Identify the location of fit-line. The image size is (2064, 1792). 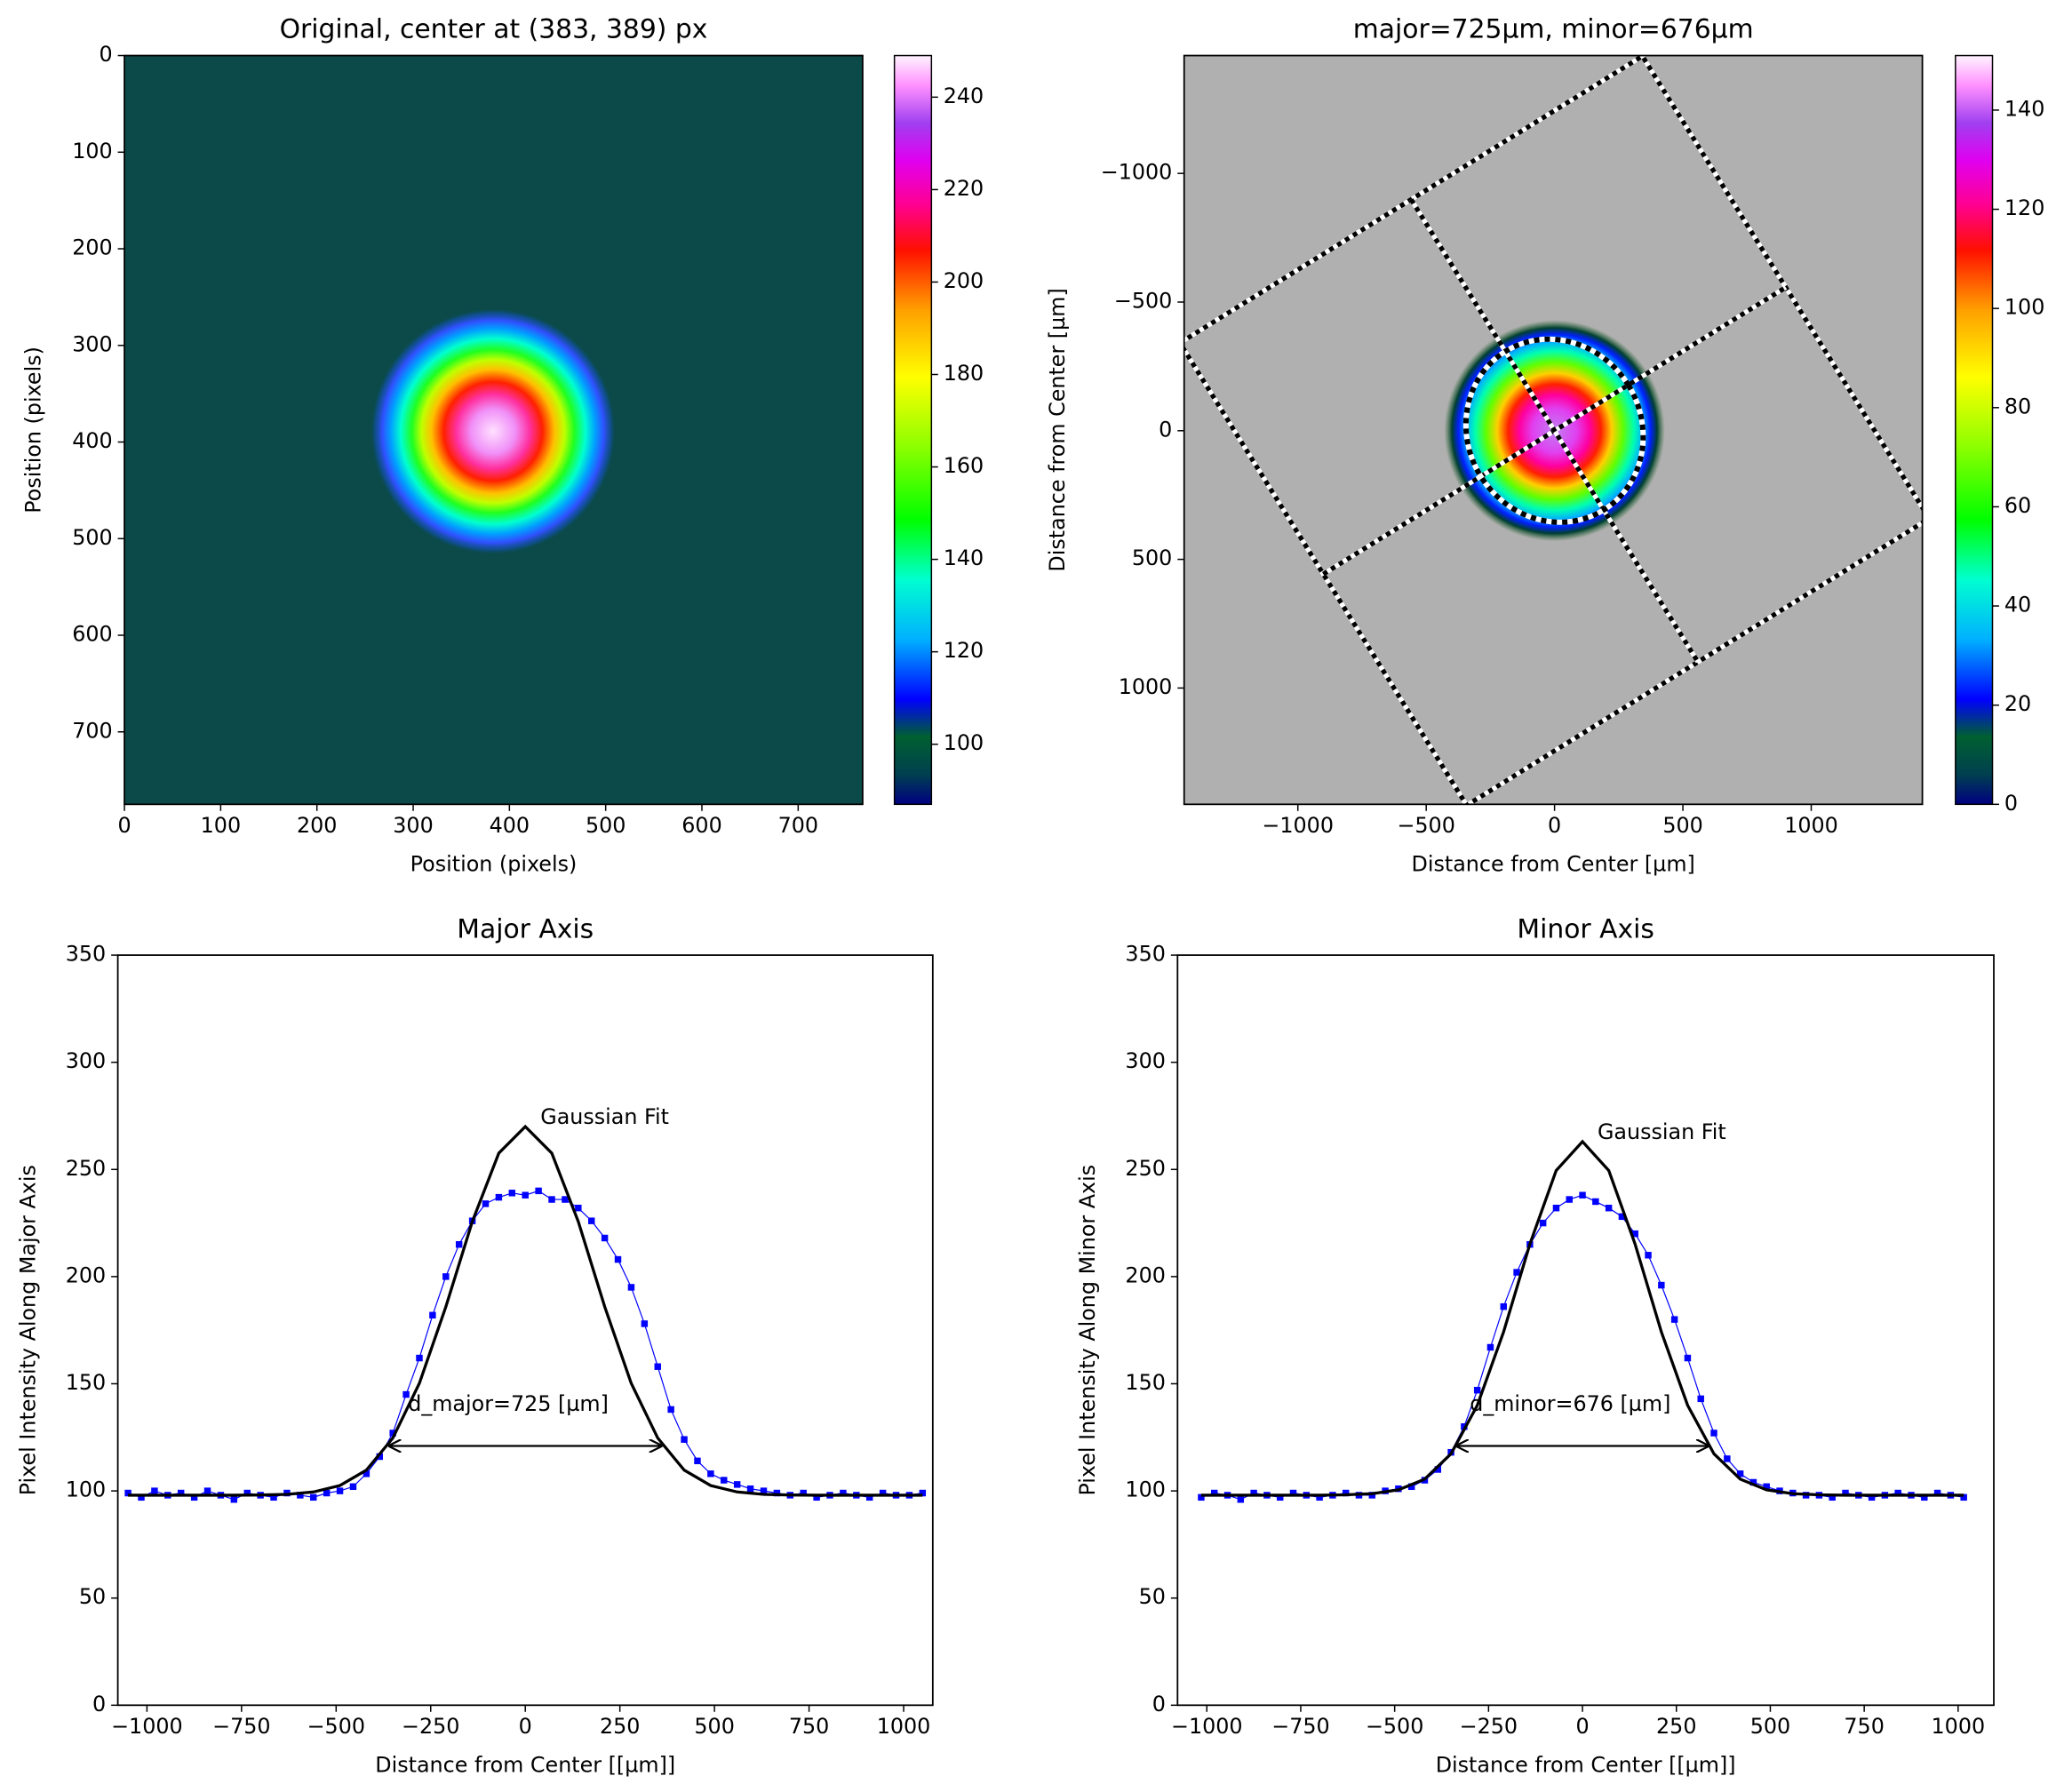
(1582, 1318).